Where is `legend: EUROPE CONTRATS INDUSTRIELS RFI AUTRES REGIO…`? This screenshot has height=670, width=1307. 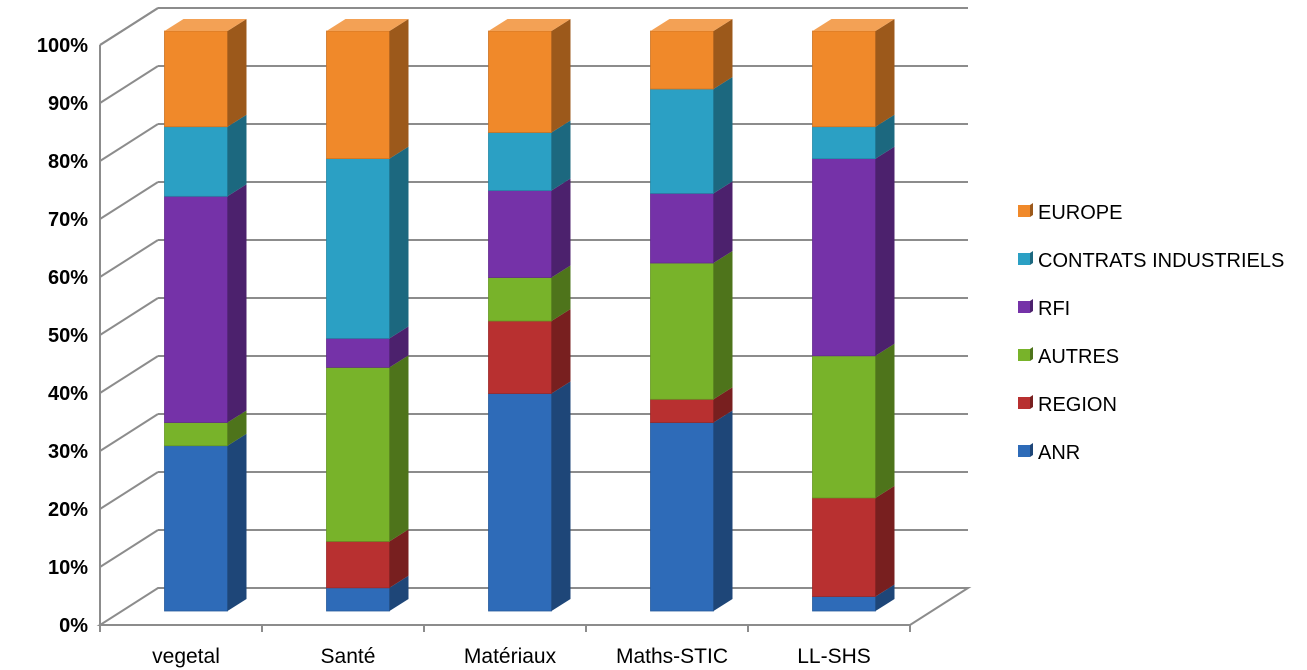
legend: EUROPE CONTRATS INDUSTRIELS RFI AUTRES REGIO… is located at coordinates (1151, 333).